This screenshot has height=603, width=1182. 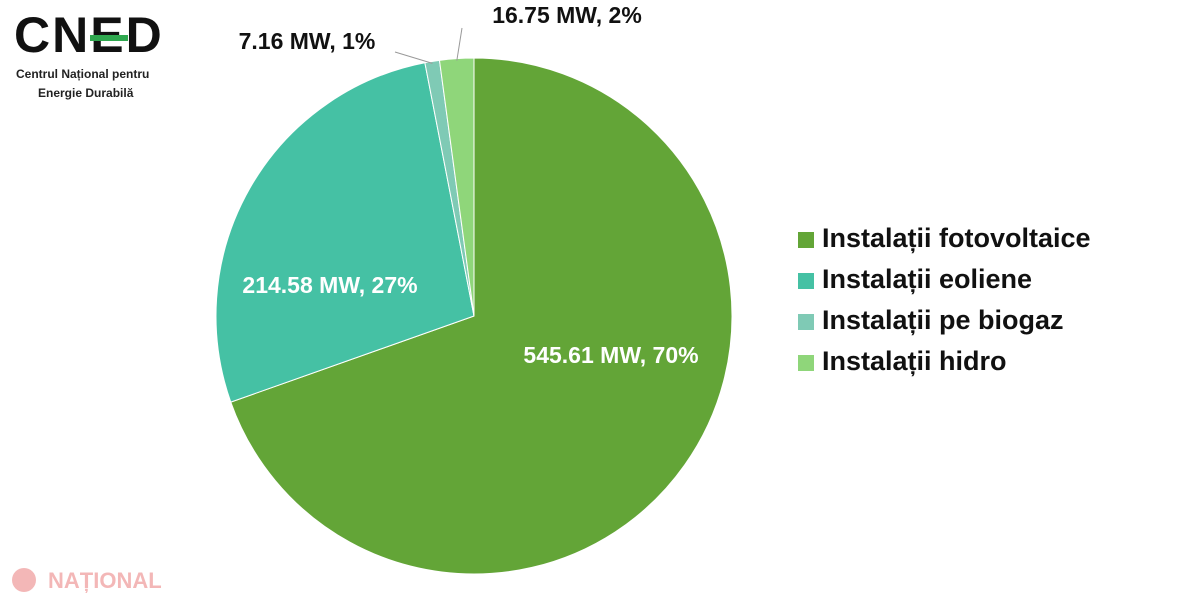 I want to click on logo-line: Energie Durabilă, so click(x=86, y=93).